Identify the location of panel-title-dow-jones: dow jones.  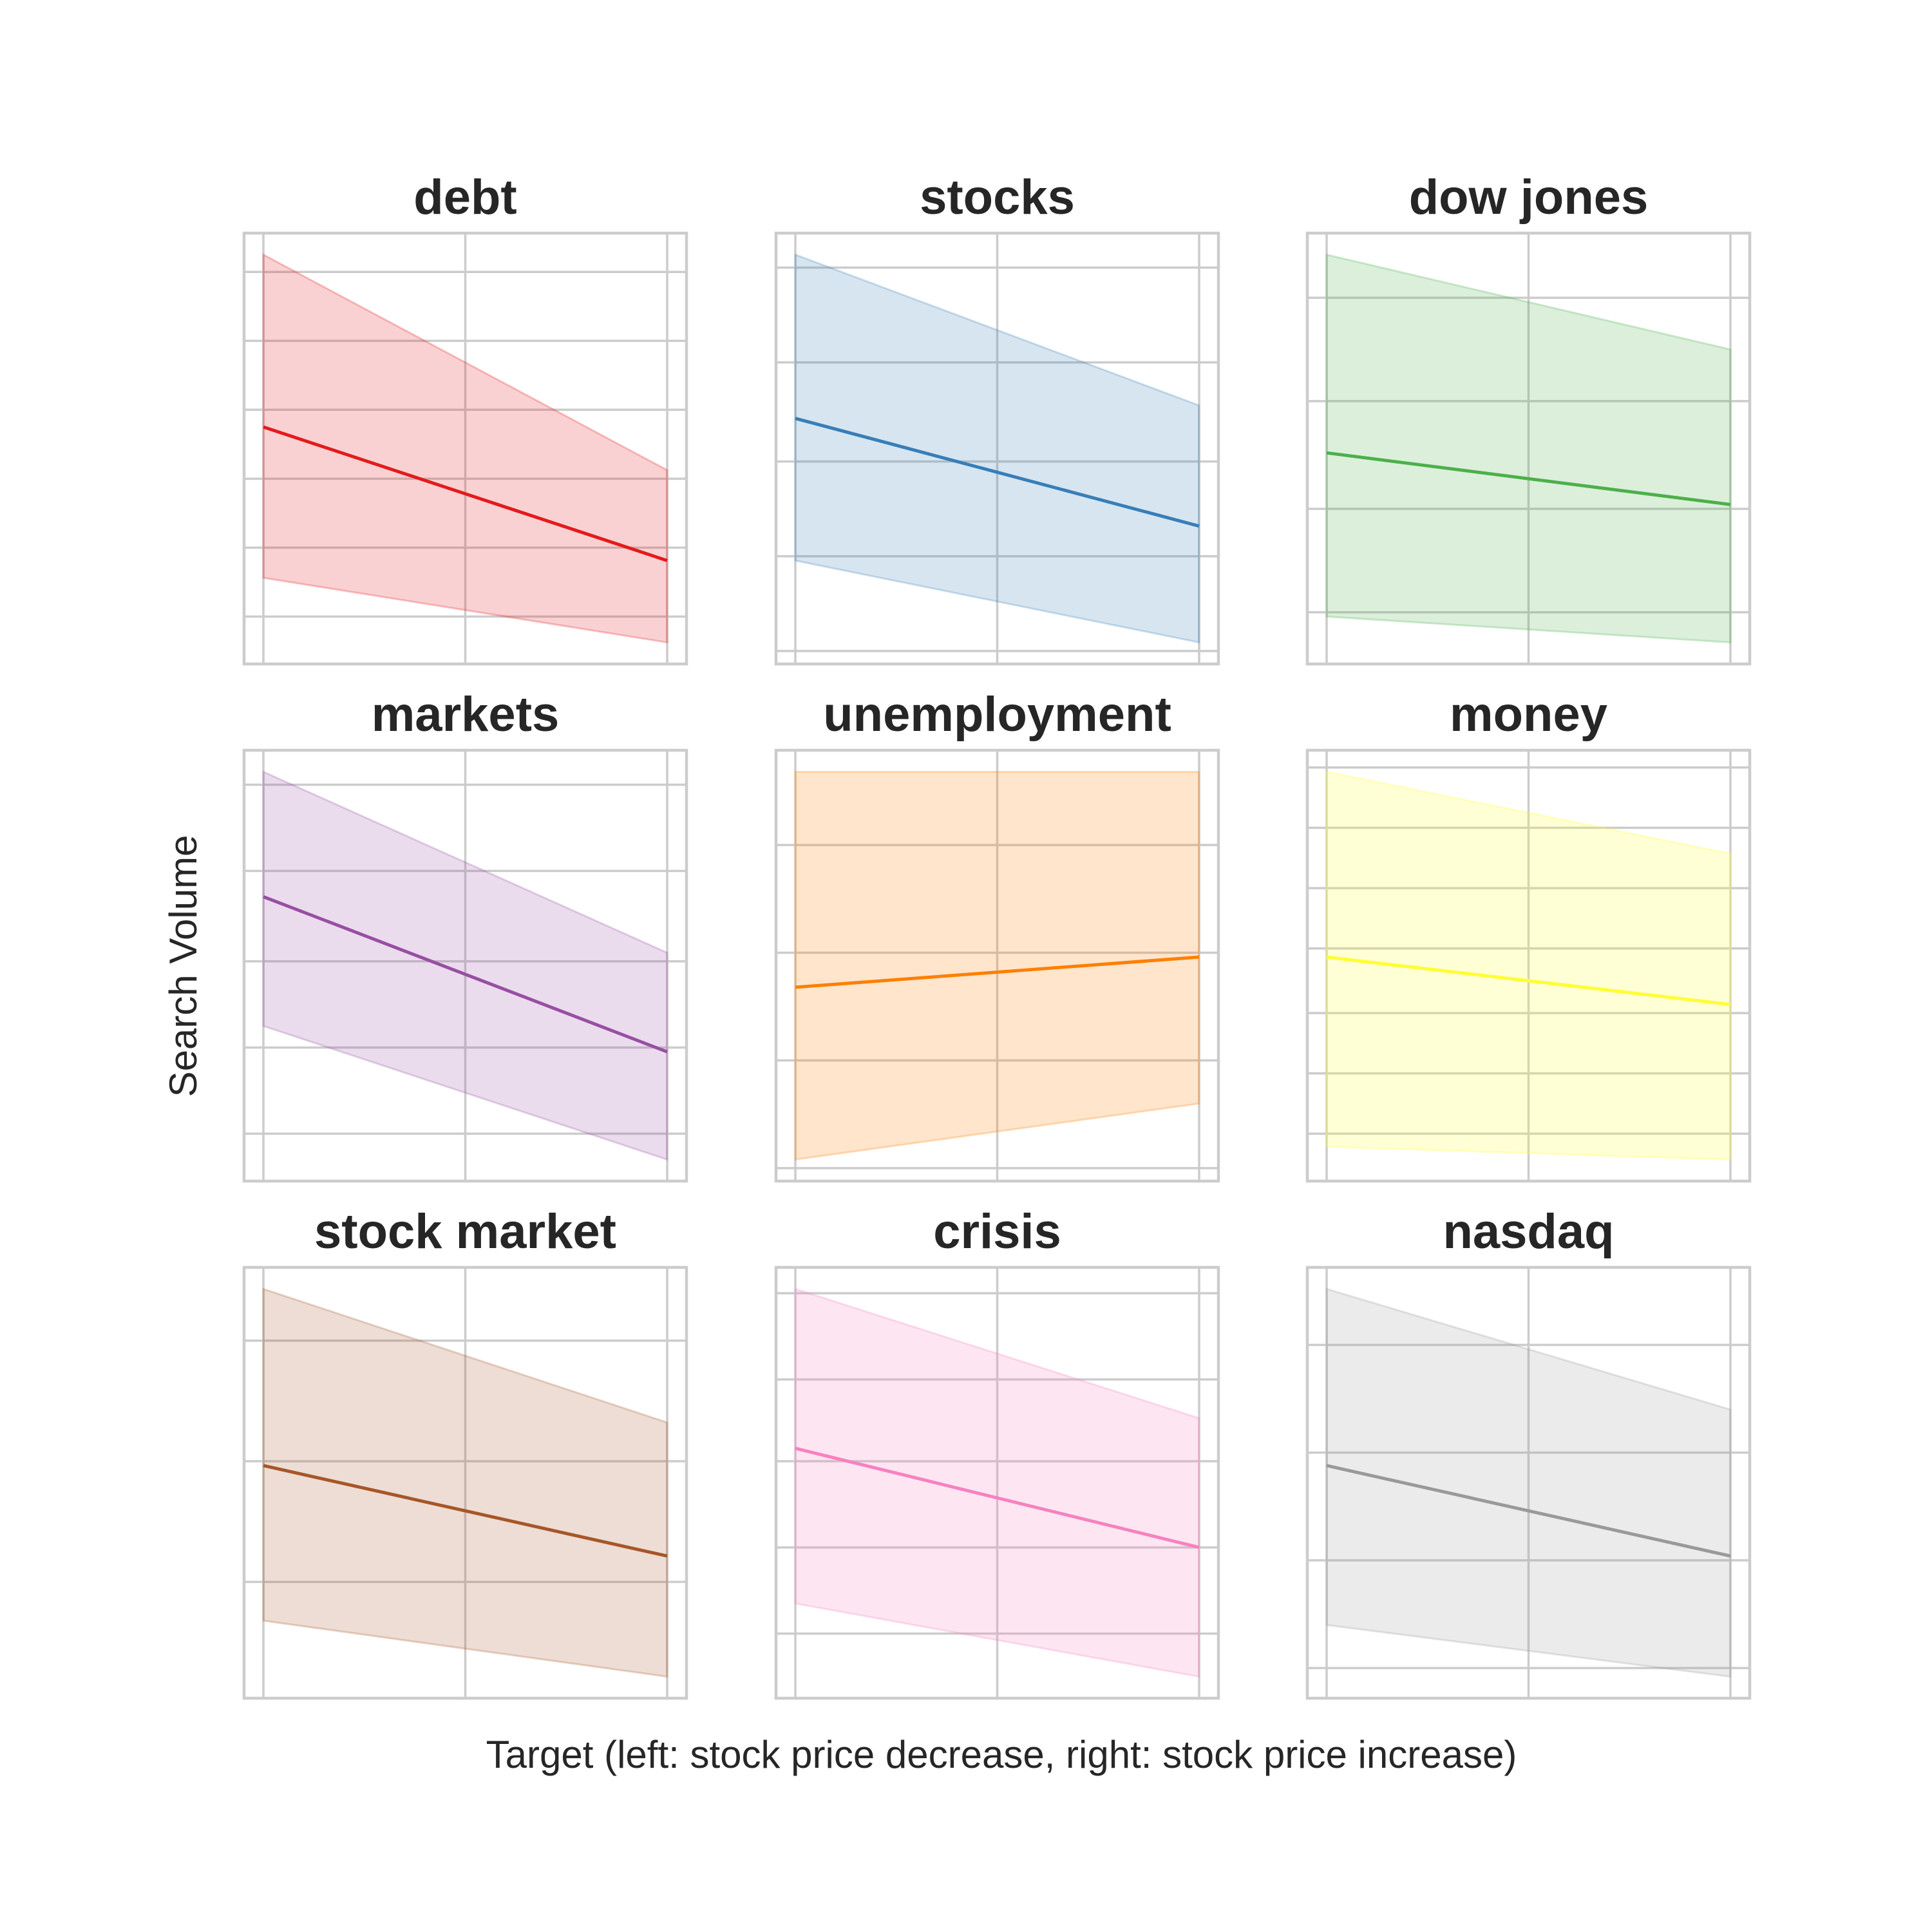
(1529, 198).